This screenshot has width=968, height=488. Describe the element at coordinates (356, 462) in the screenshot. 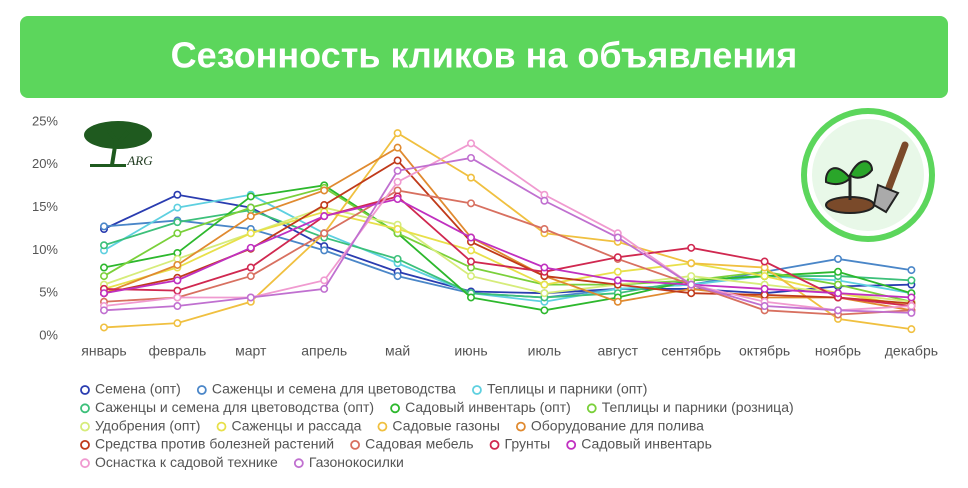

I see `legend-label: Газонокосилки` at that location.